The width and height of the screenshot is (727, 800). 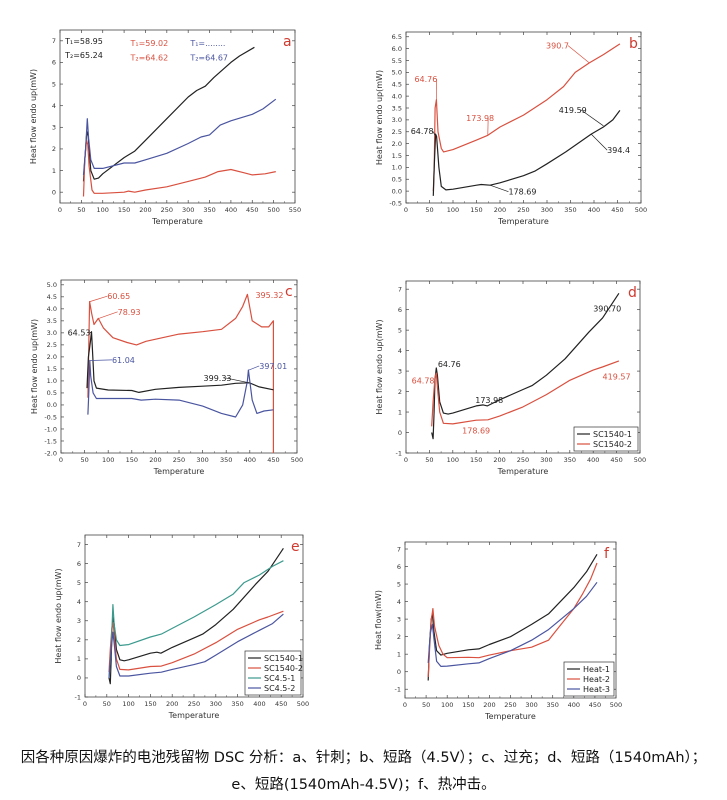 What do you see at coordinates (618, 150) in the screenshot?
I see `annotation-label: 394.4` at bounding box center [618, 150].